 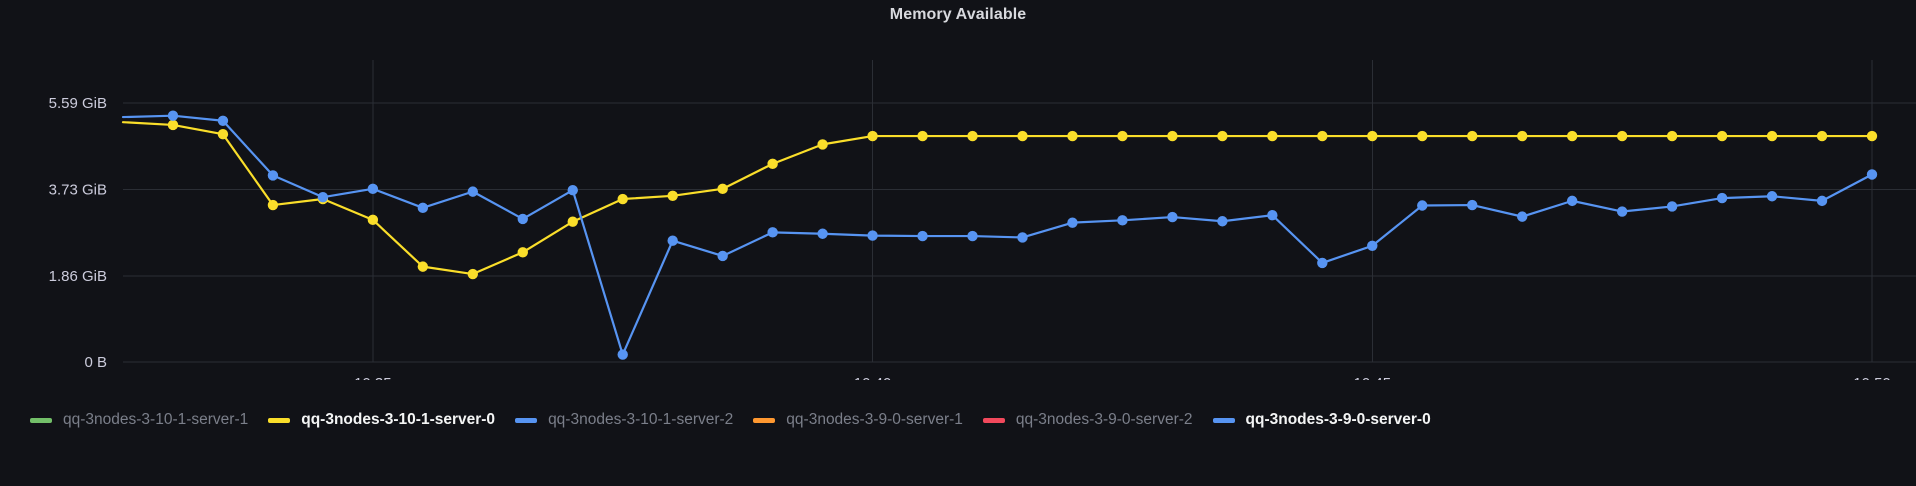 What do you see at coordinates (156, 419) in the screenshot?
I see `legend-item-label: qq-3nodes-3-10-1-server-1` at bounding box center [156, 419].